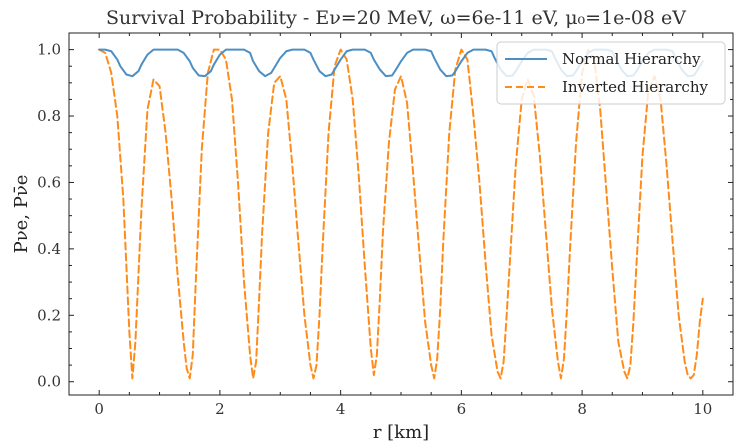  Describe the element at coordinates (49, 382) in the screenshot. I see `y-tick-label: 0.0` at that location.